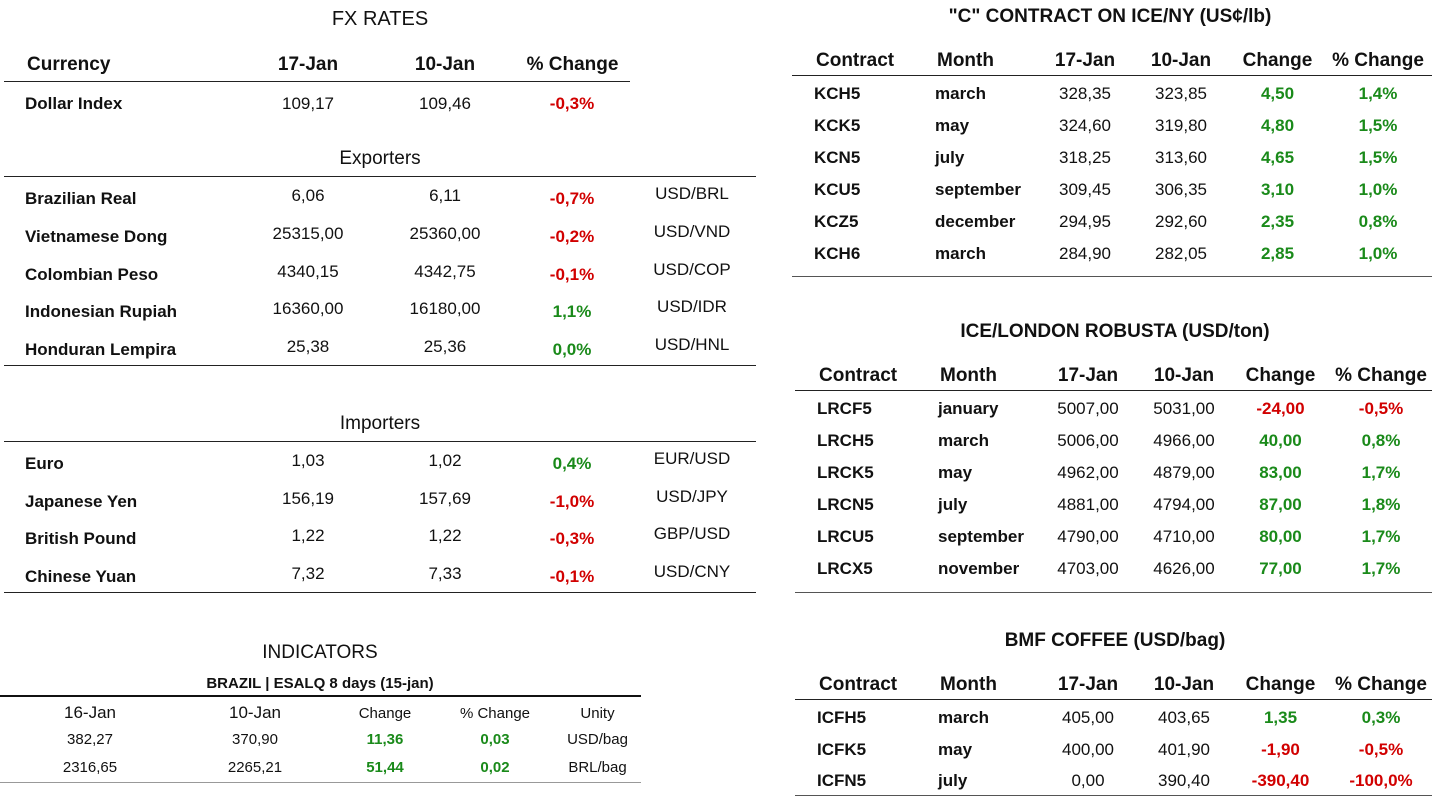 The width and height of the screenshot is (1437, 797). I want to click on lrc-row-month: july, so click(953, 504).